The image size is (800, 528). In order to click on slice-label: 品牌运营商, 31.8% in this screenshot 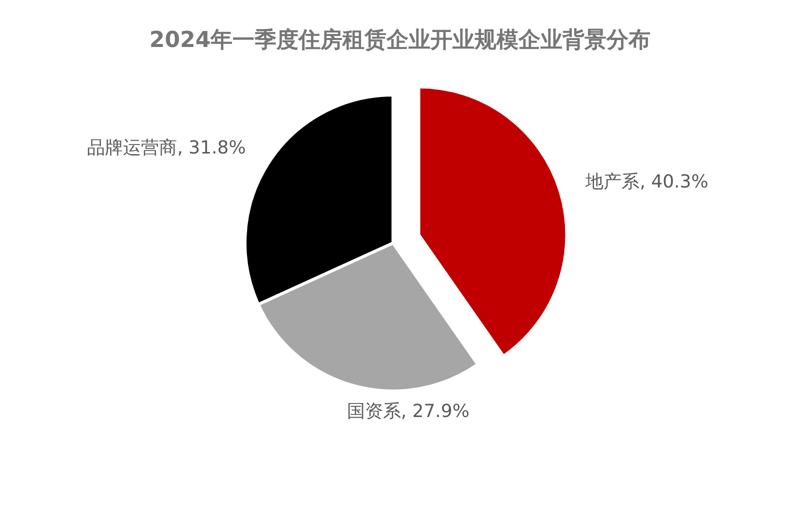, I will do `click(166, 147)`.